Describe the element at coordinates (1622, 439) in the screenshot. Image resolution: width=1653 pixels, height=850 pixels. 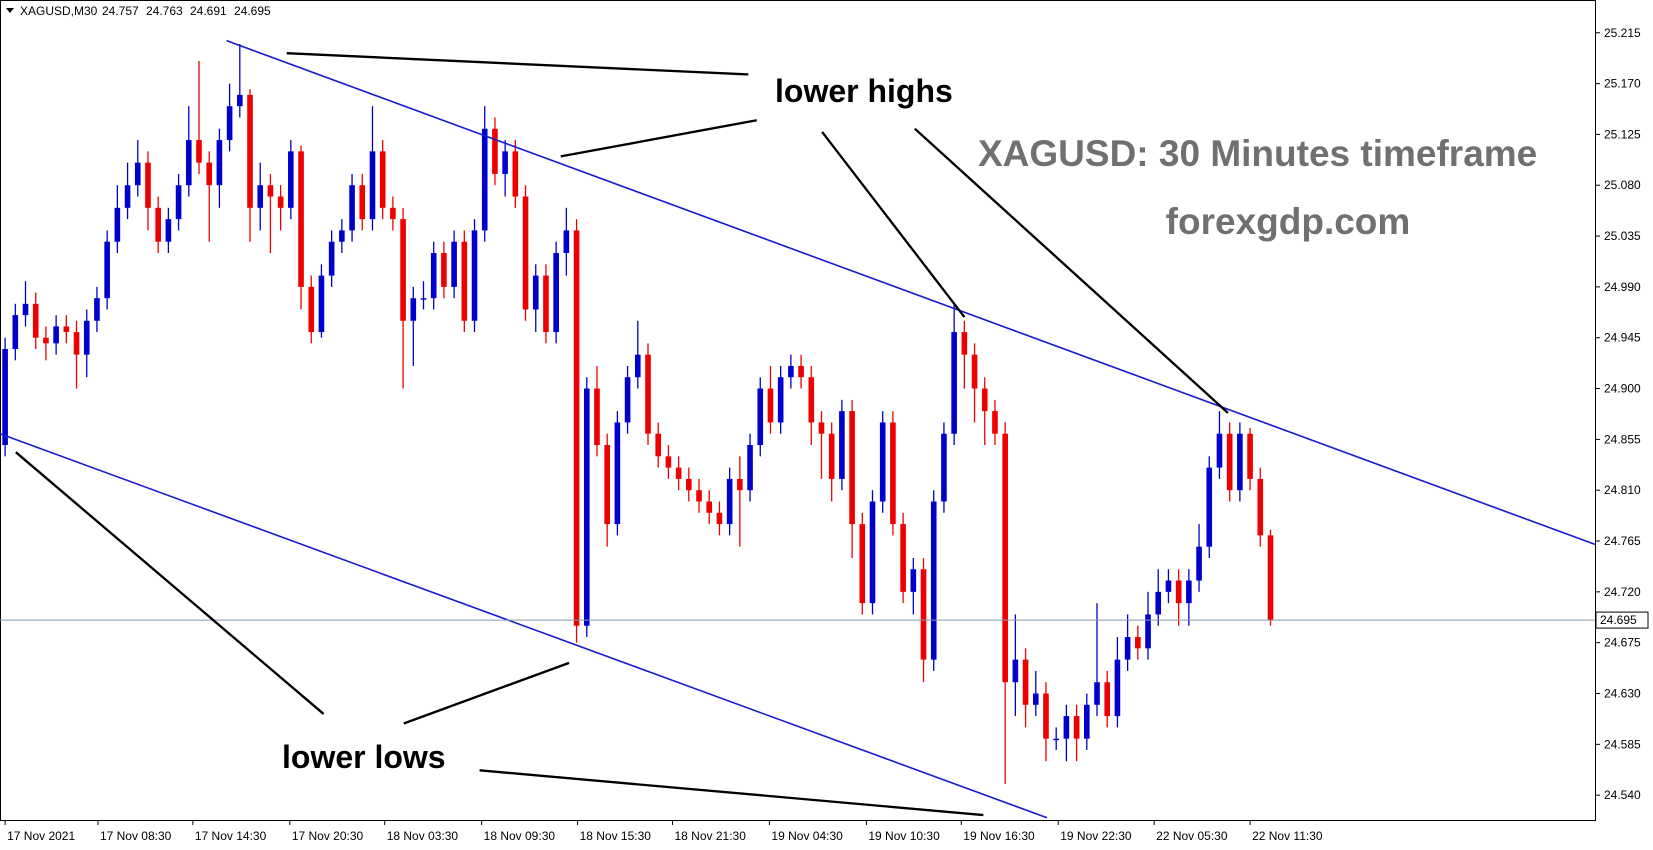
I see `y-tick-label: 24.855` at that location.